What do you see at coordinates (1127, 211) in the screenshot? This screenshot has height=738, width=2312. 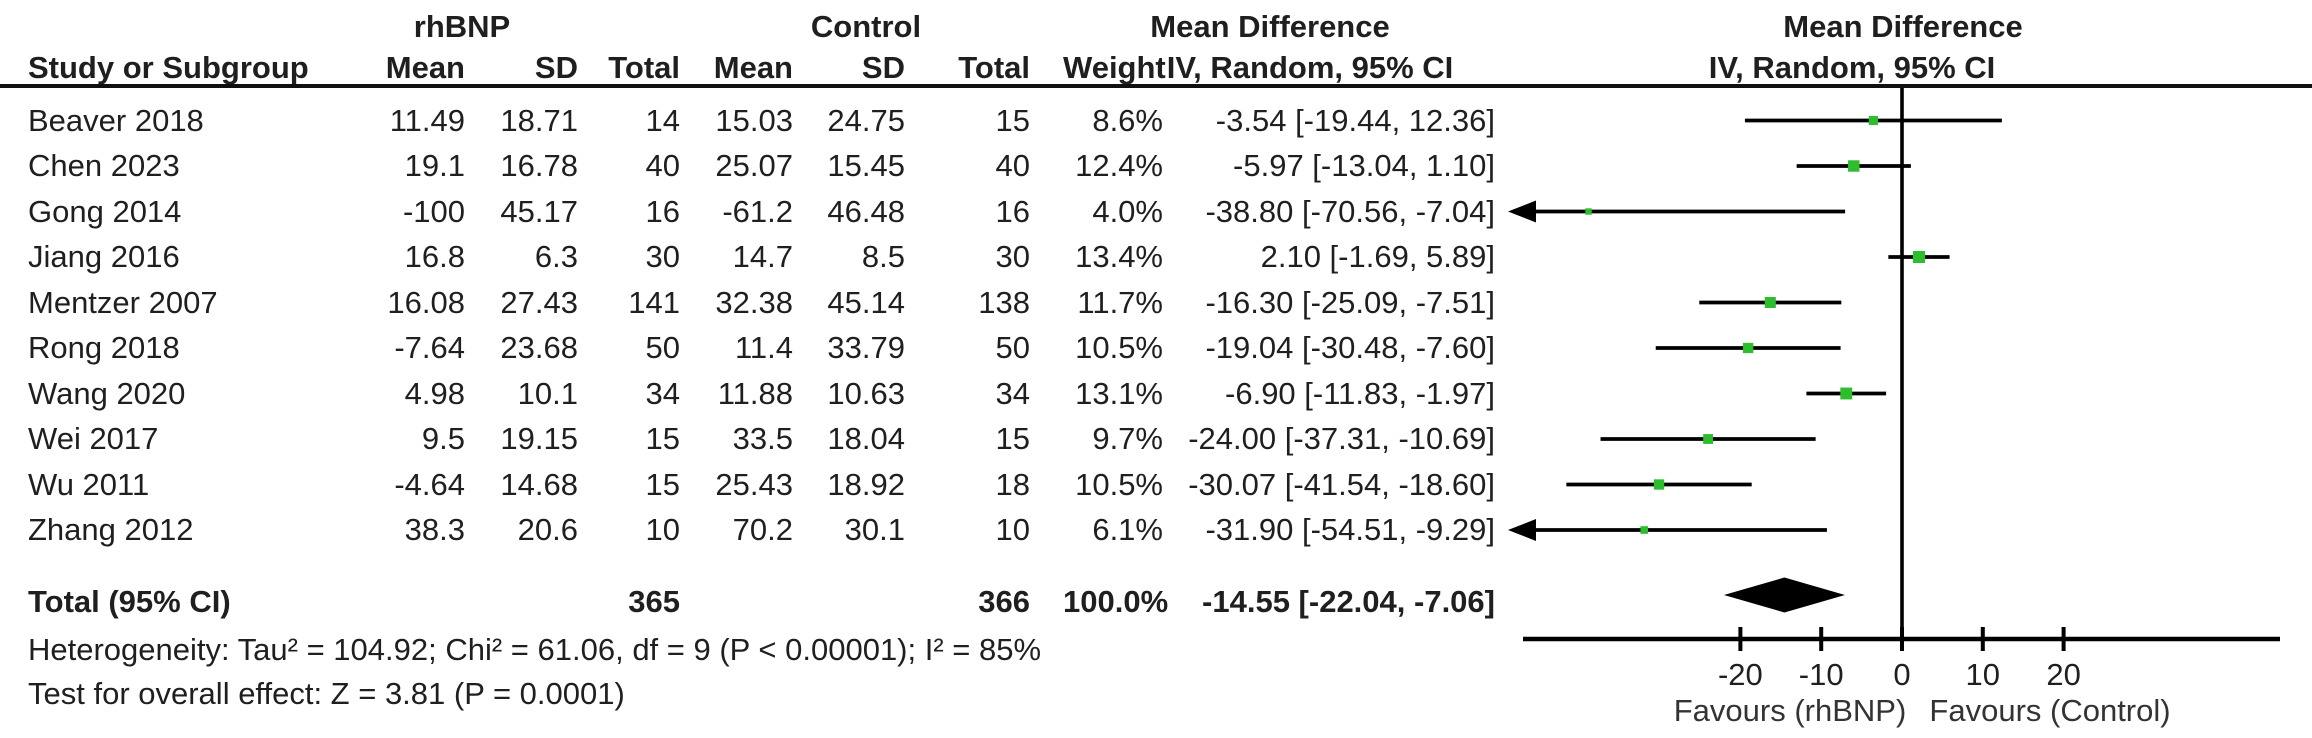 I see `study-cell-weight: 4.0%` at bounding box center [1127, 211].